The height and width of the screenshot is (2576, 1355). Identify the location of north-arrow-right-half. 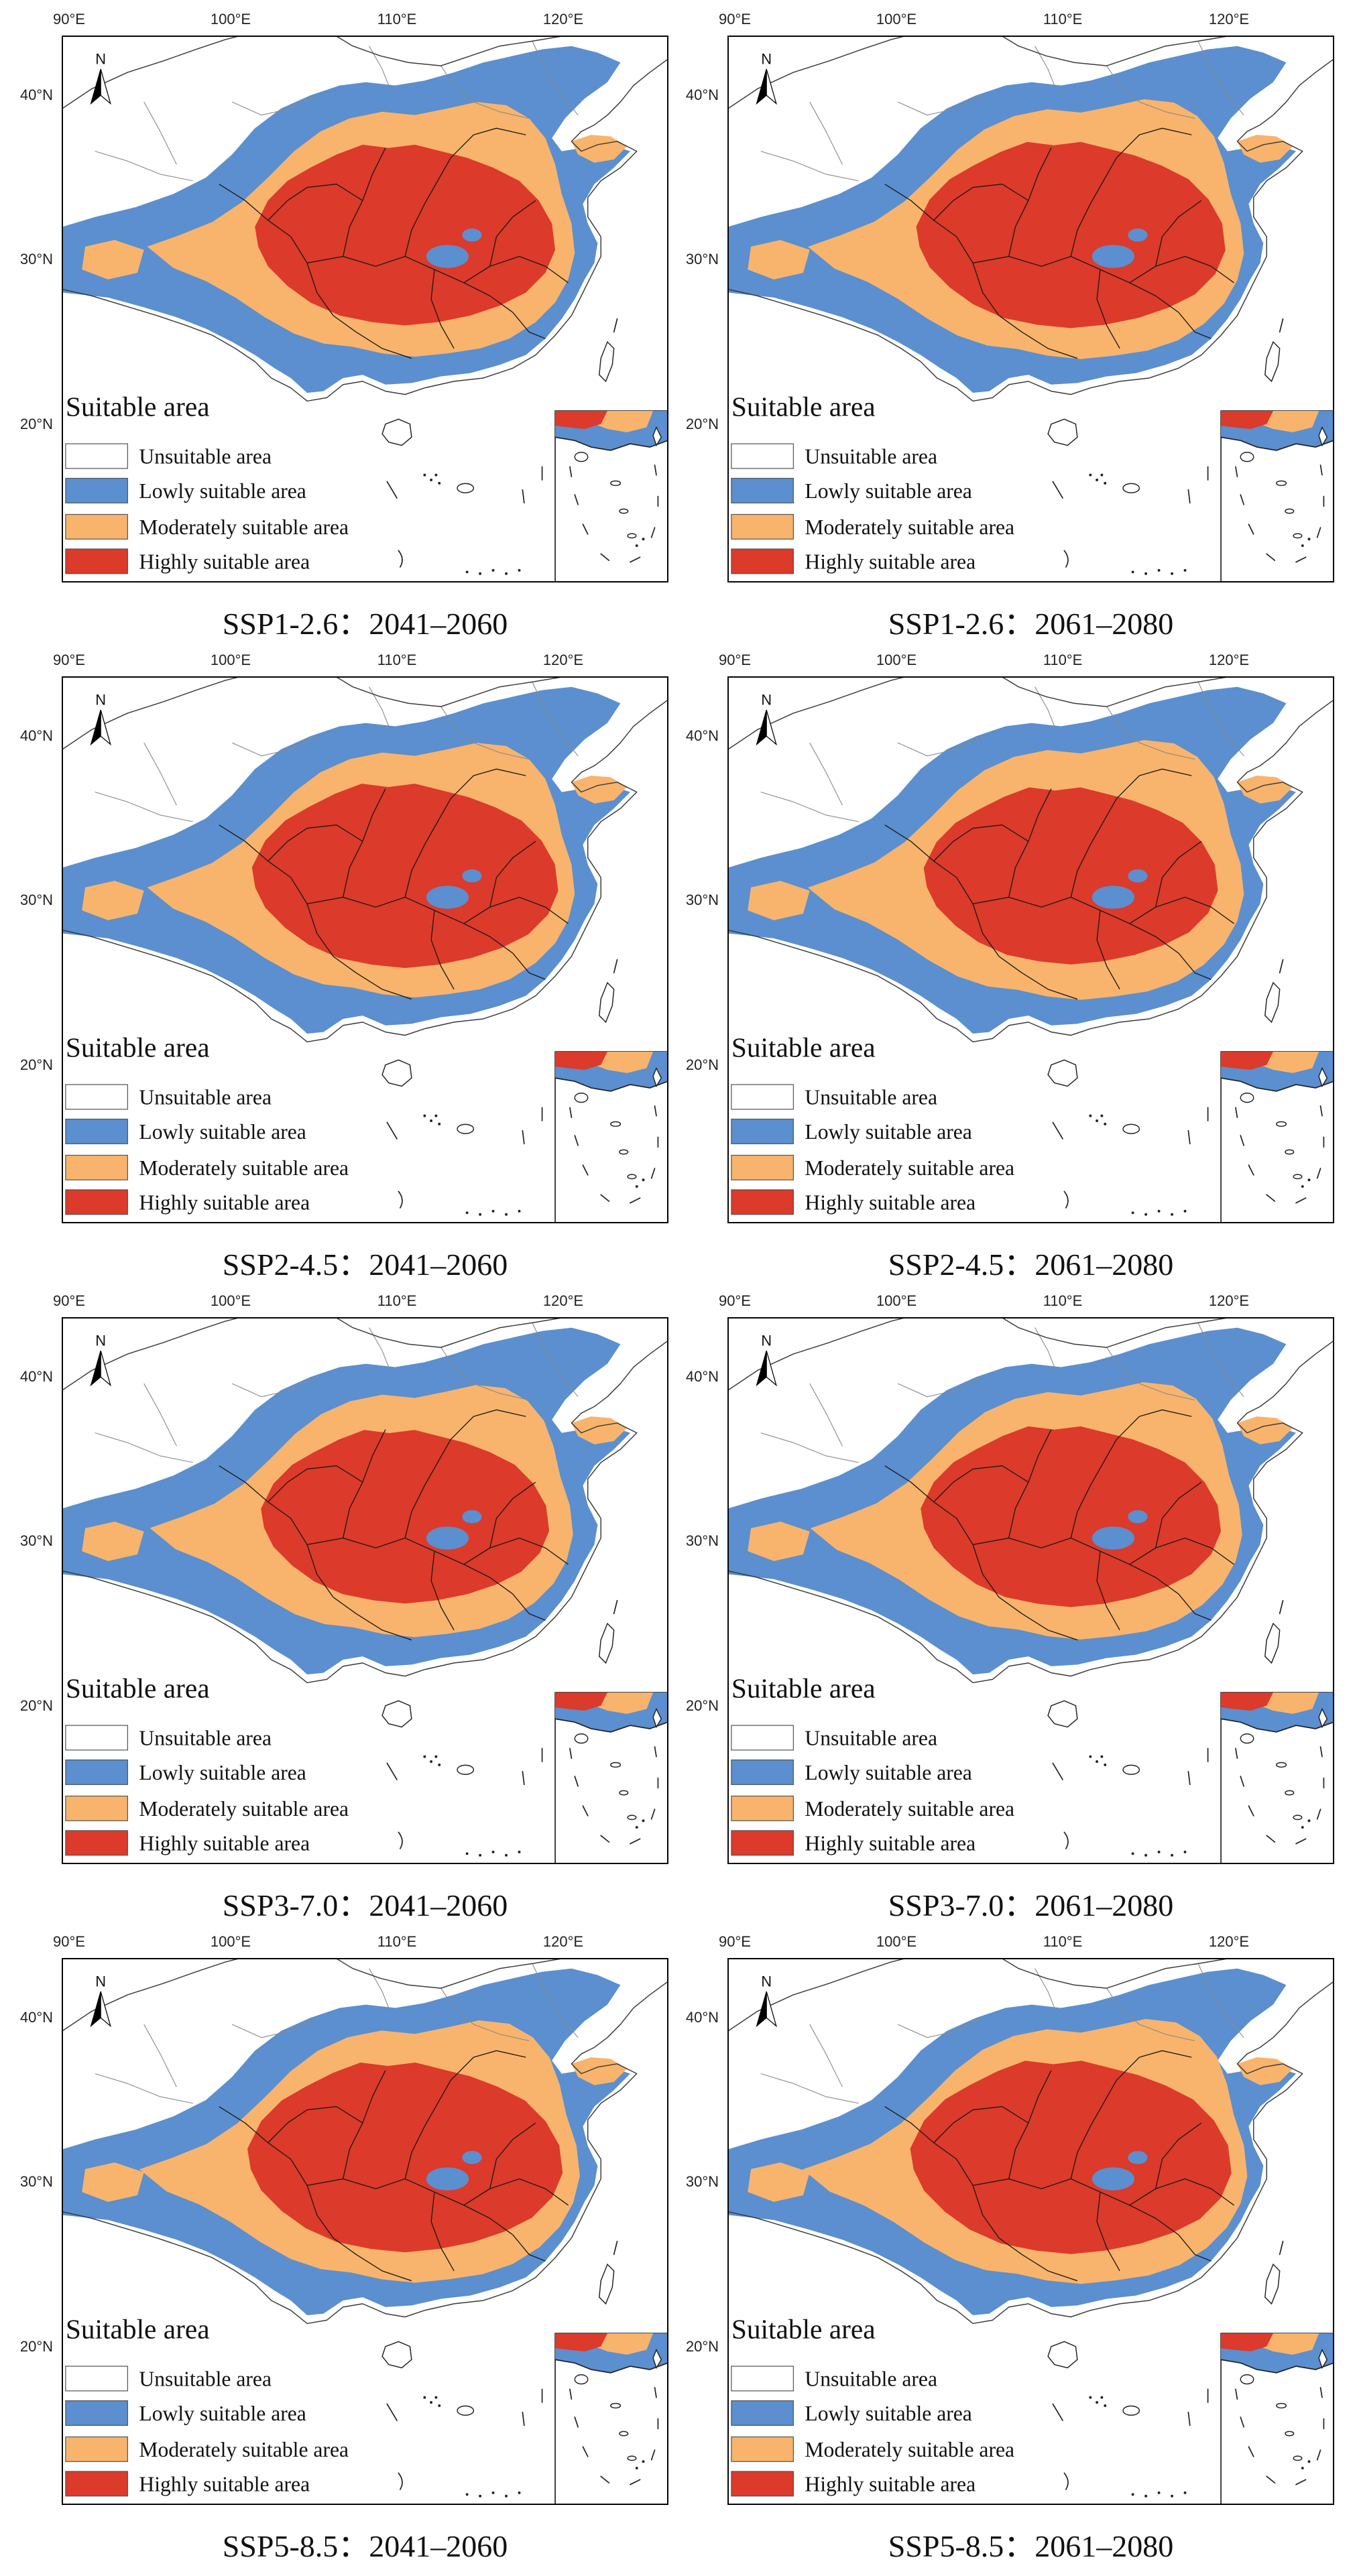
(105, 728).